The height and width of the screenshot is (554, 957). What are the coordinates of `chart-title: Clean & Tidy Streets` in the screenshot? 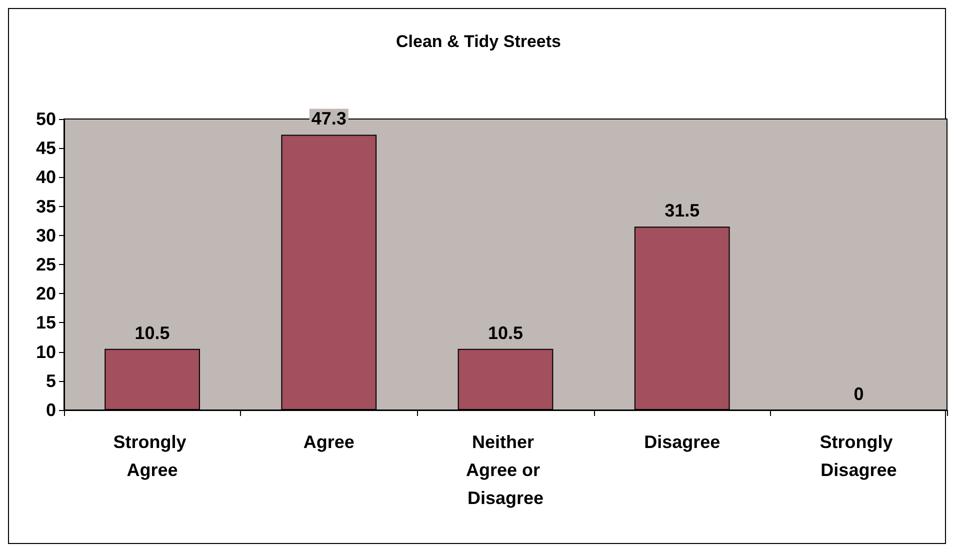 It's located at (479, 41).